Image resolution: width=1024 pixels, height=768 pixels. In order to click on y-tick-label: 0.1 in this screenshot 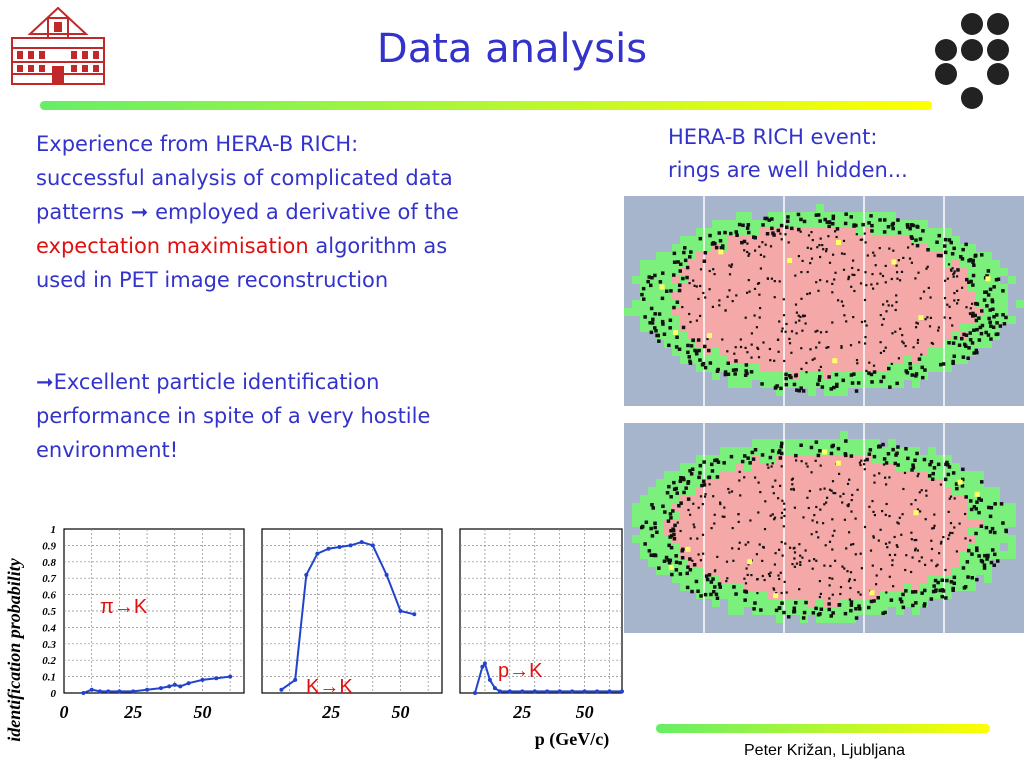, I will do `click(49, 678)`.